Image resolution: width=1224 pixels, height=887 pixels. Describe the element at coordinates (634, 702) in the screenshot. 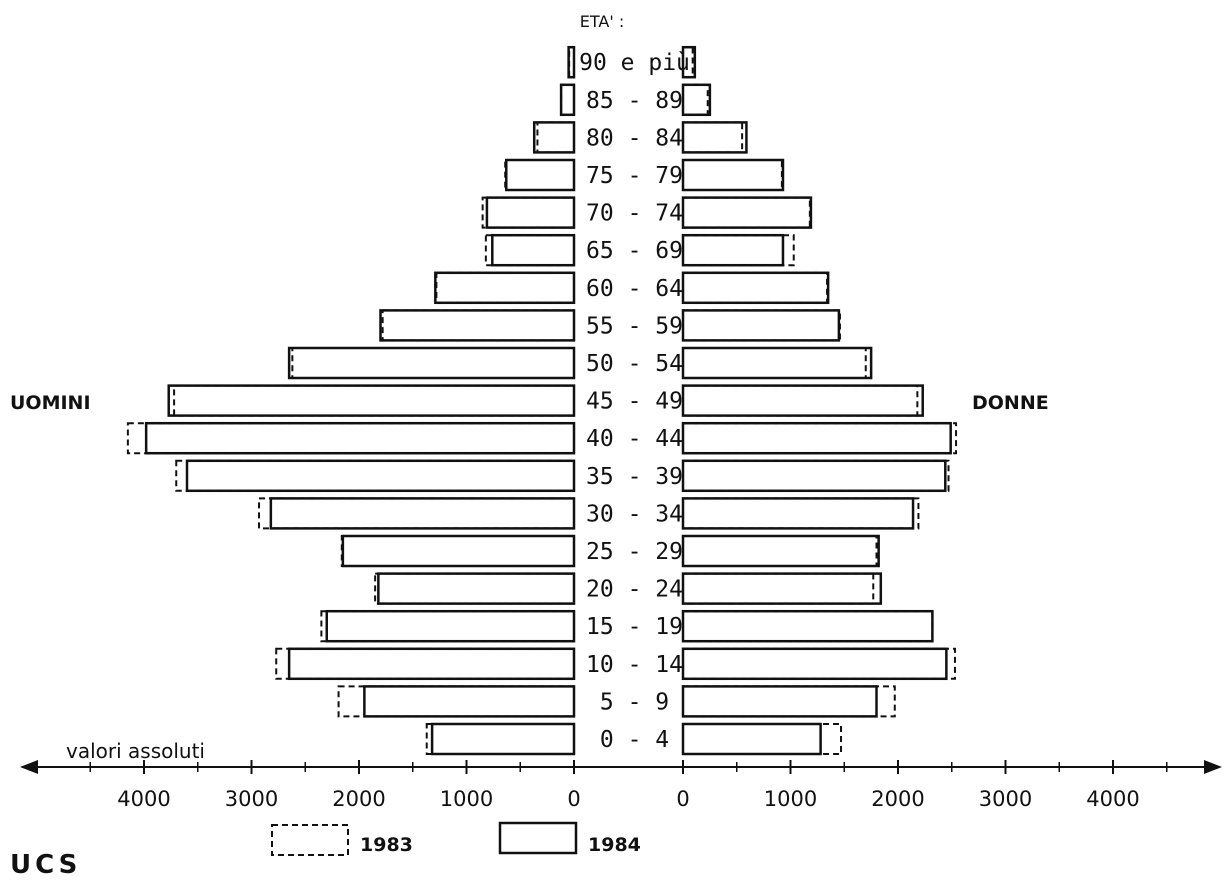

I see `age-label-5-9: 5 - 9` at that location.